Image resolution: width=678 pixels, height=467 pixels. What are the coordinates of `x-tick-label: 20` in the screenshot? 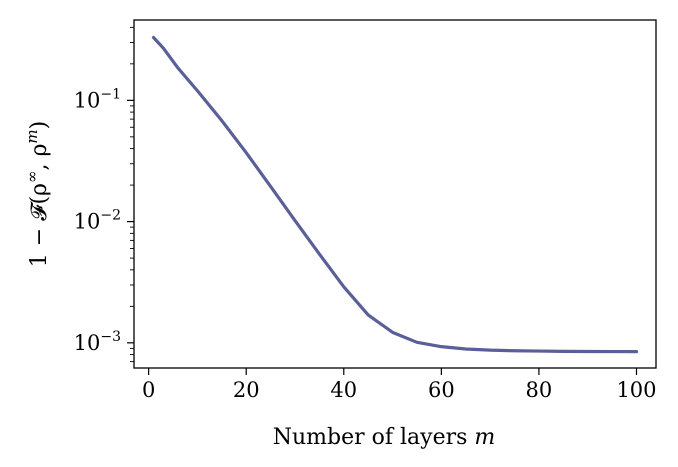 It's located at (246, 390).